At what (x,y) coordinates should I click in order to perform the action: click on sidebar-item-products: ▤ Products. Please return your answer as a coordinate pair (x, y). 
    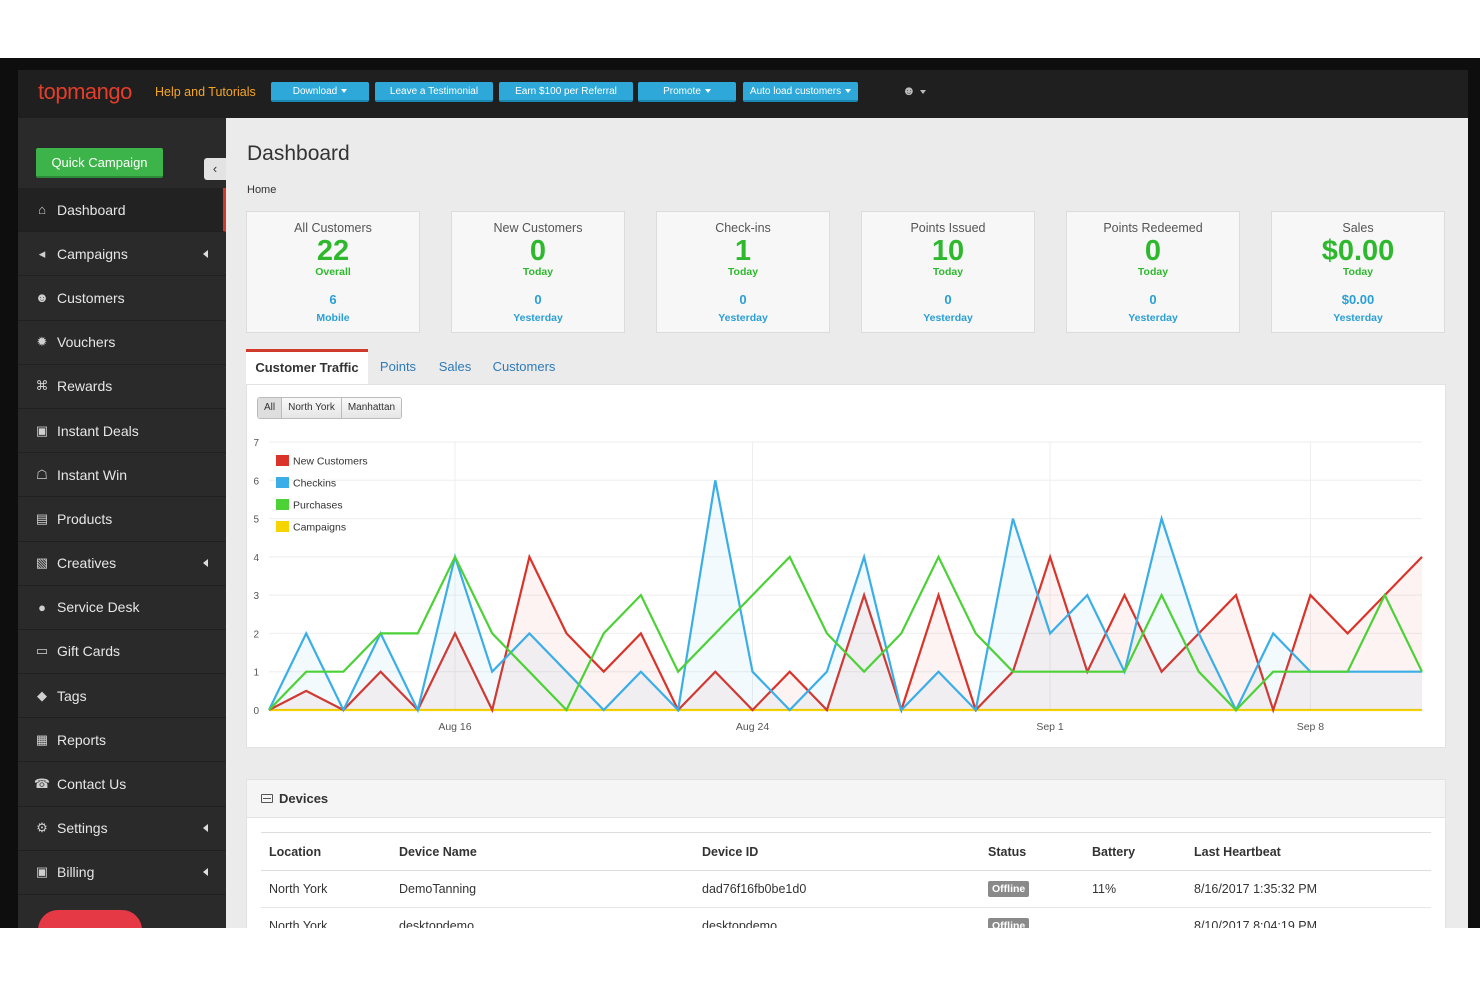
    Looking at the image, I should click on (122, 519).